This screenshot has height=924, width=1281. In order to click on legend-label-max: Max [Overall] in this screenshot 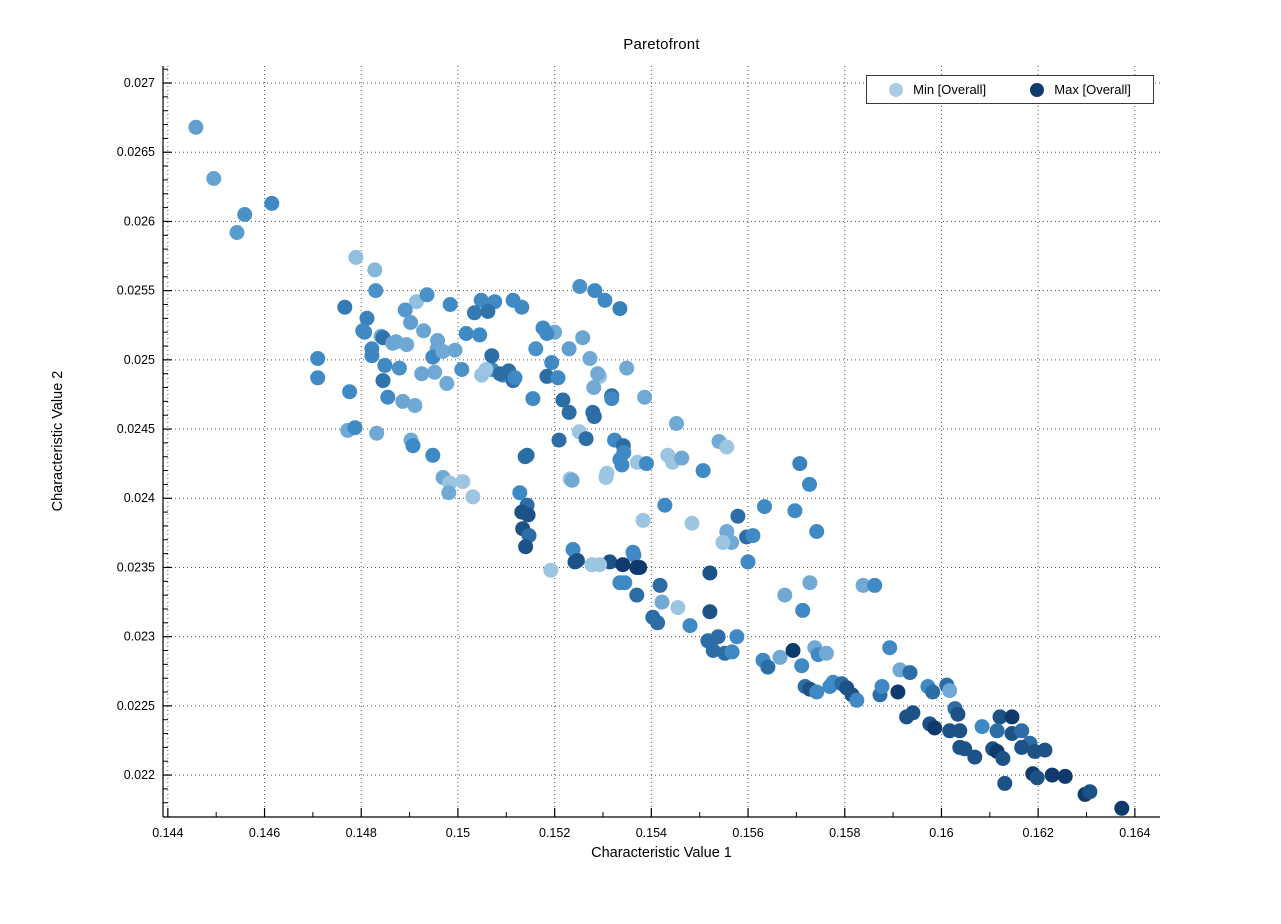, I will do `click(1092, 89)`.